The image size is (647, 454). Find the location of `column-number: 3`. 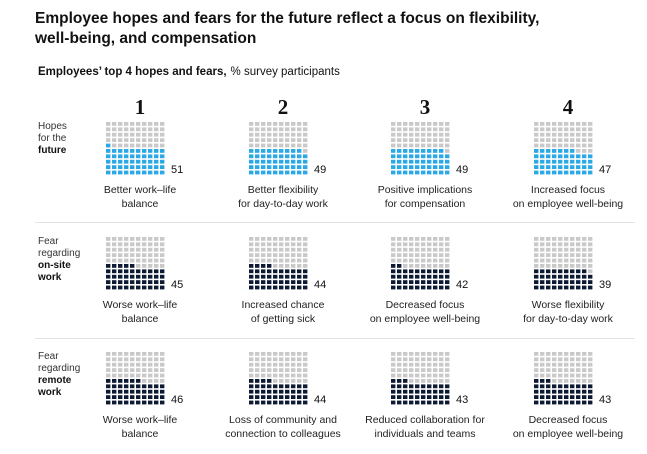

column-number: 3 is located at coordinates (425, 107).